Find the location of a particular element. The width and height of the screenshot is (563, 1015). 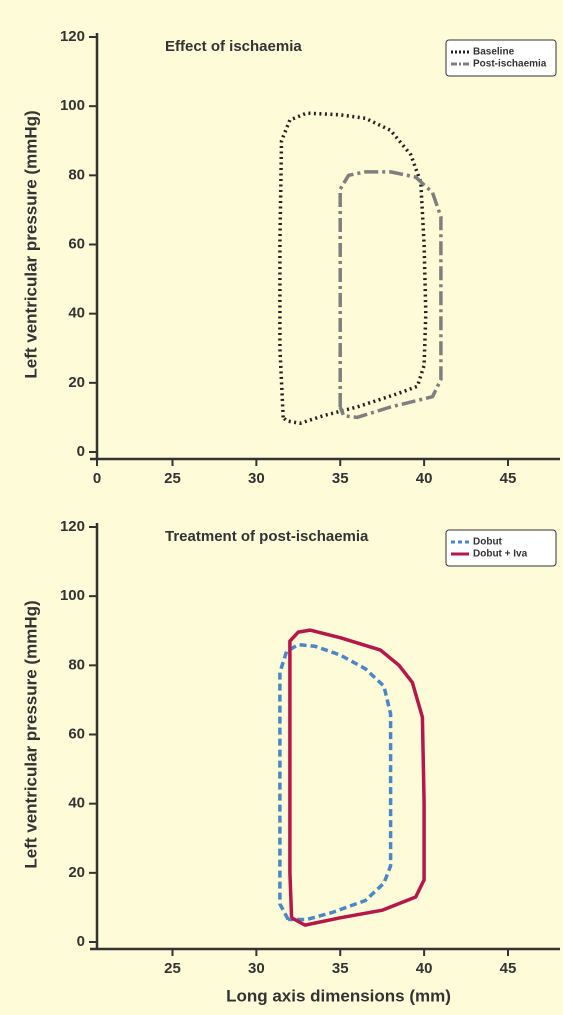

x-axis-label: Long axis dimensions (mm) is located at coordinates (338, 995).